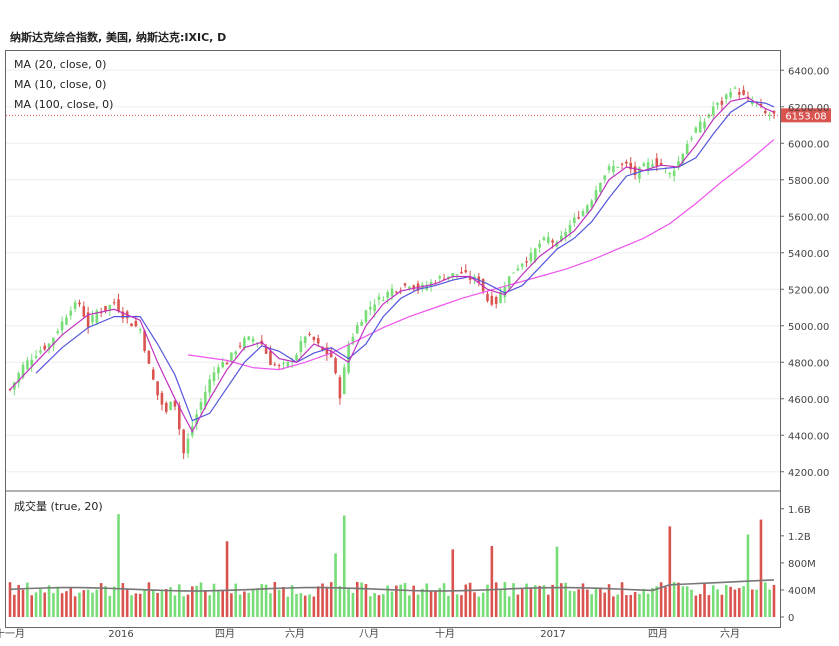 This screenshot has width=839, height=646. I want to click on price-tick-label: 5400.00, so click(808, 254).